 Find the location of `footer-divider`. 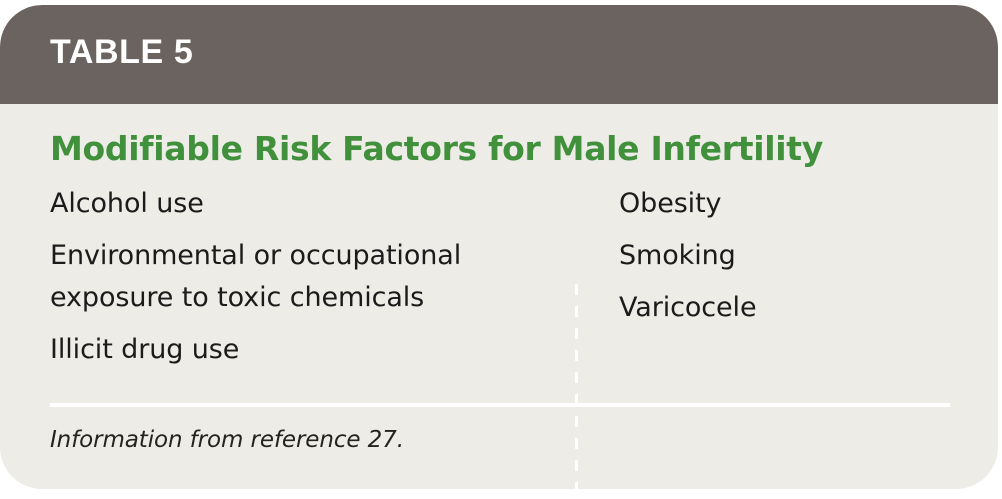

footer-divider is located at coordinates (500, 405).